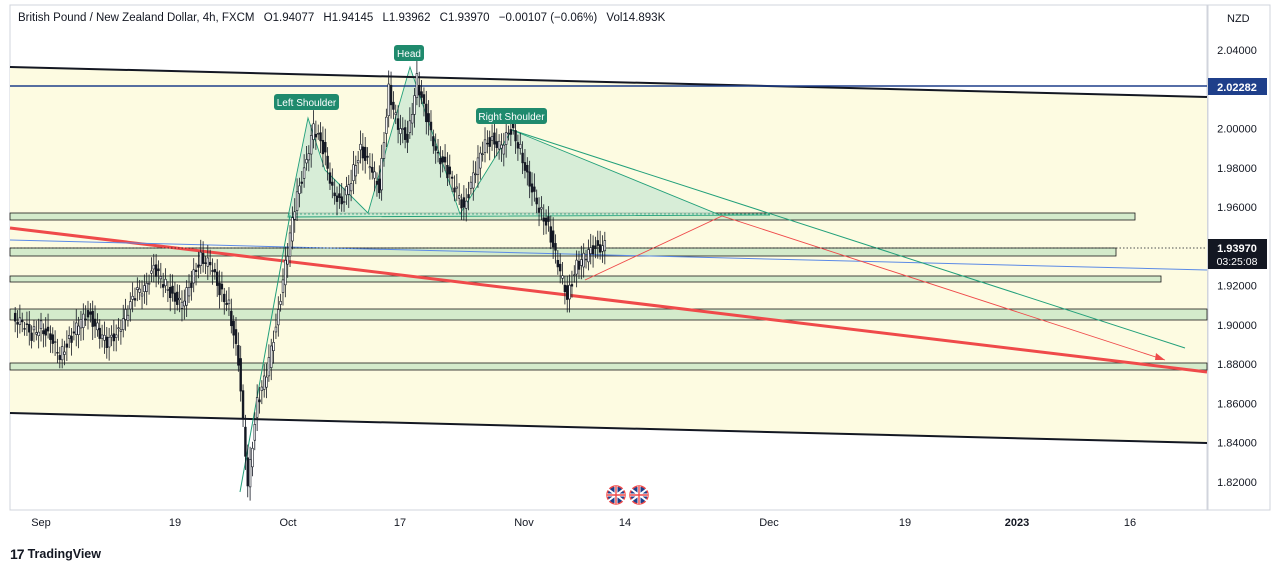 The height and width of the screenshot is (577, 1278). What do you see at coordinates (1237, 326) in the screenshot?
I see `y-tick-label: 1.90000` at bounding box center [1237, 326].